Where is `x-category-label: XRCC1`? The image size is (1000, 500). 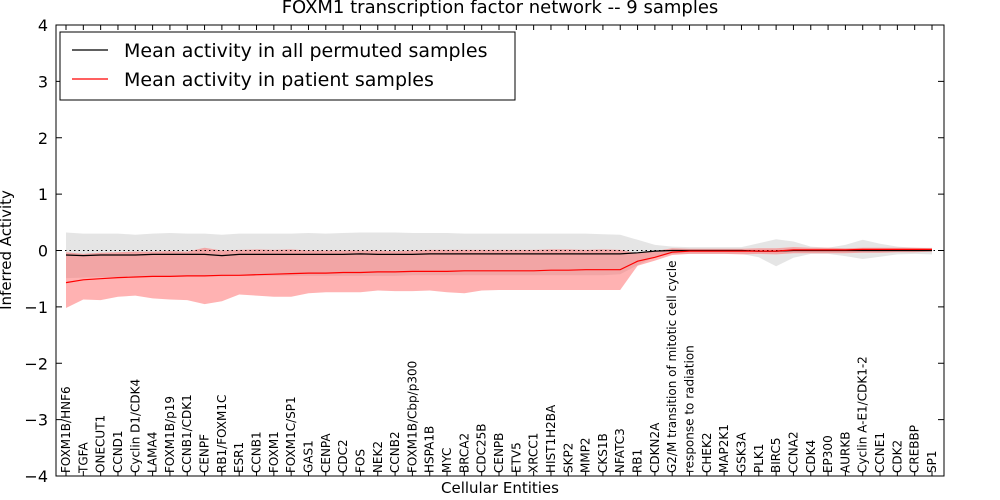 x-category-label: XRCC1 is located at coordinates (534, 453).